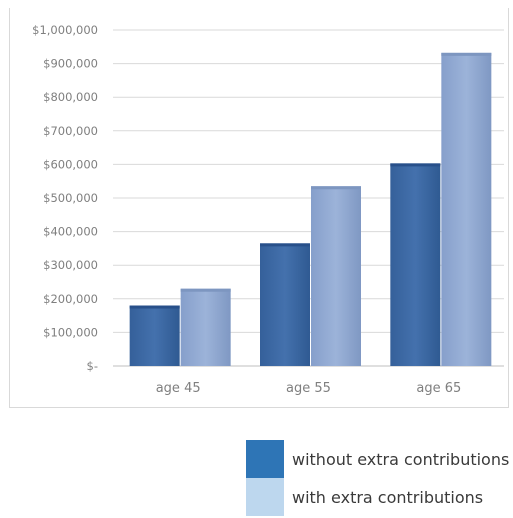 The height and width of the screenshot is (518, 513). What do you see at coordinates (388, 497) in the screenshot?
I see `legend-label-with: with extra contributions` at bounding box center [388, 497].